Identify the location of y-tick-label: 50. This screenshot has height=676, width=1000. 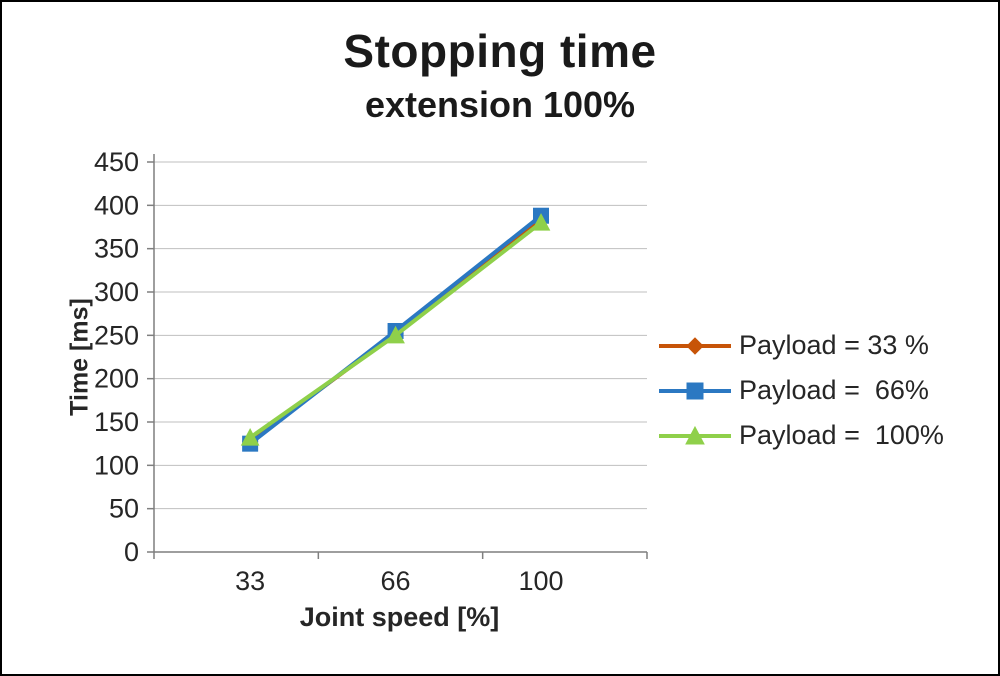
(124, 509).